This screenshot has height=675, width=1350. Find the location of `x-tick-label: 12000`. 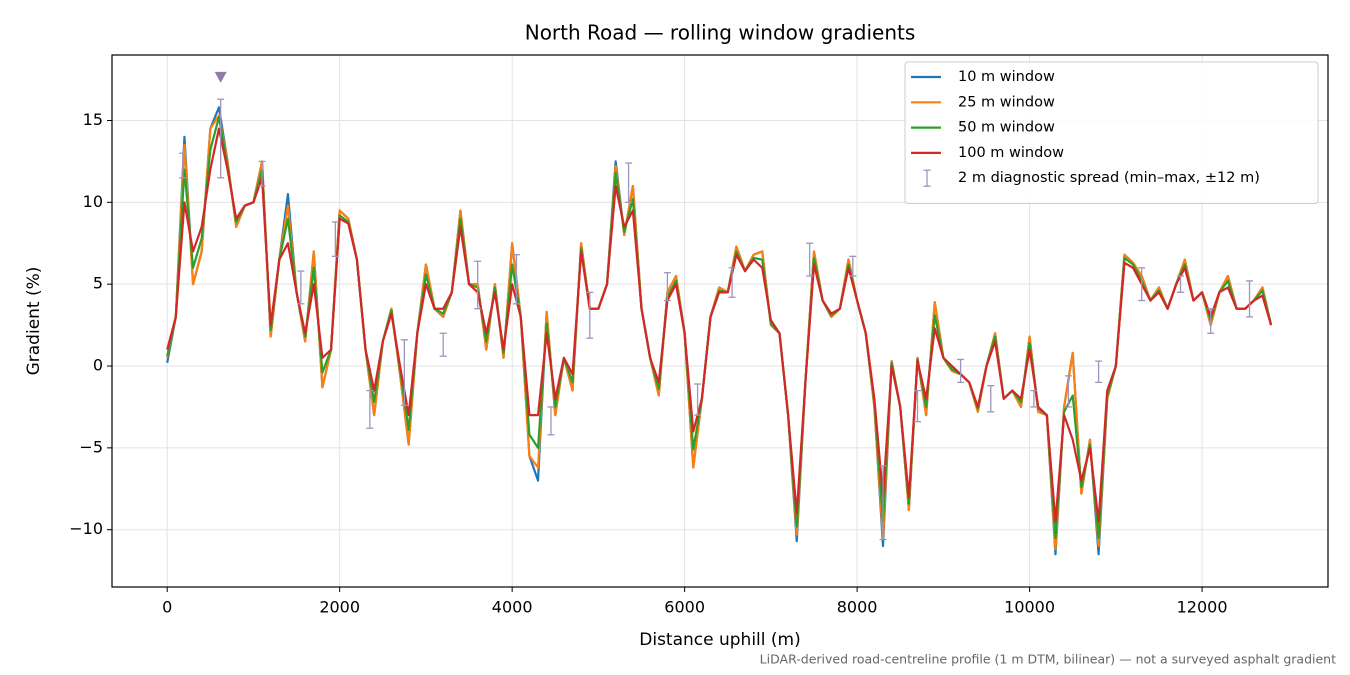

x-tick-label: 12000 is located at coordinates (1202, 607).